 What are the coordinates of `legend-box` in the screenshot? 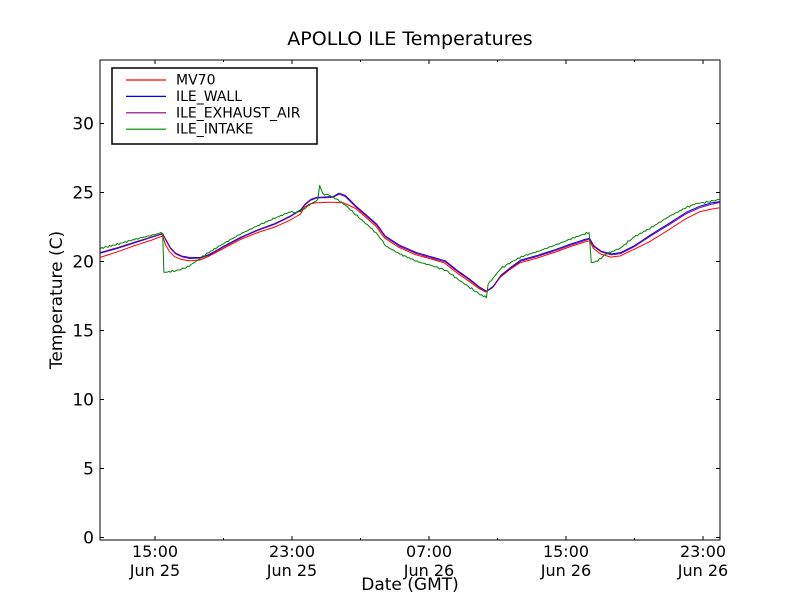 It's located at (214, 106).